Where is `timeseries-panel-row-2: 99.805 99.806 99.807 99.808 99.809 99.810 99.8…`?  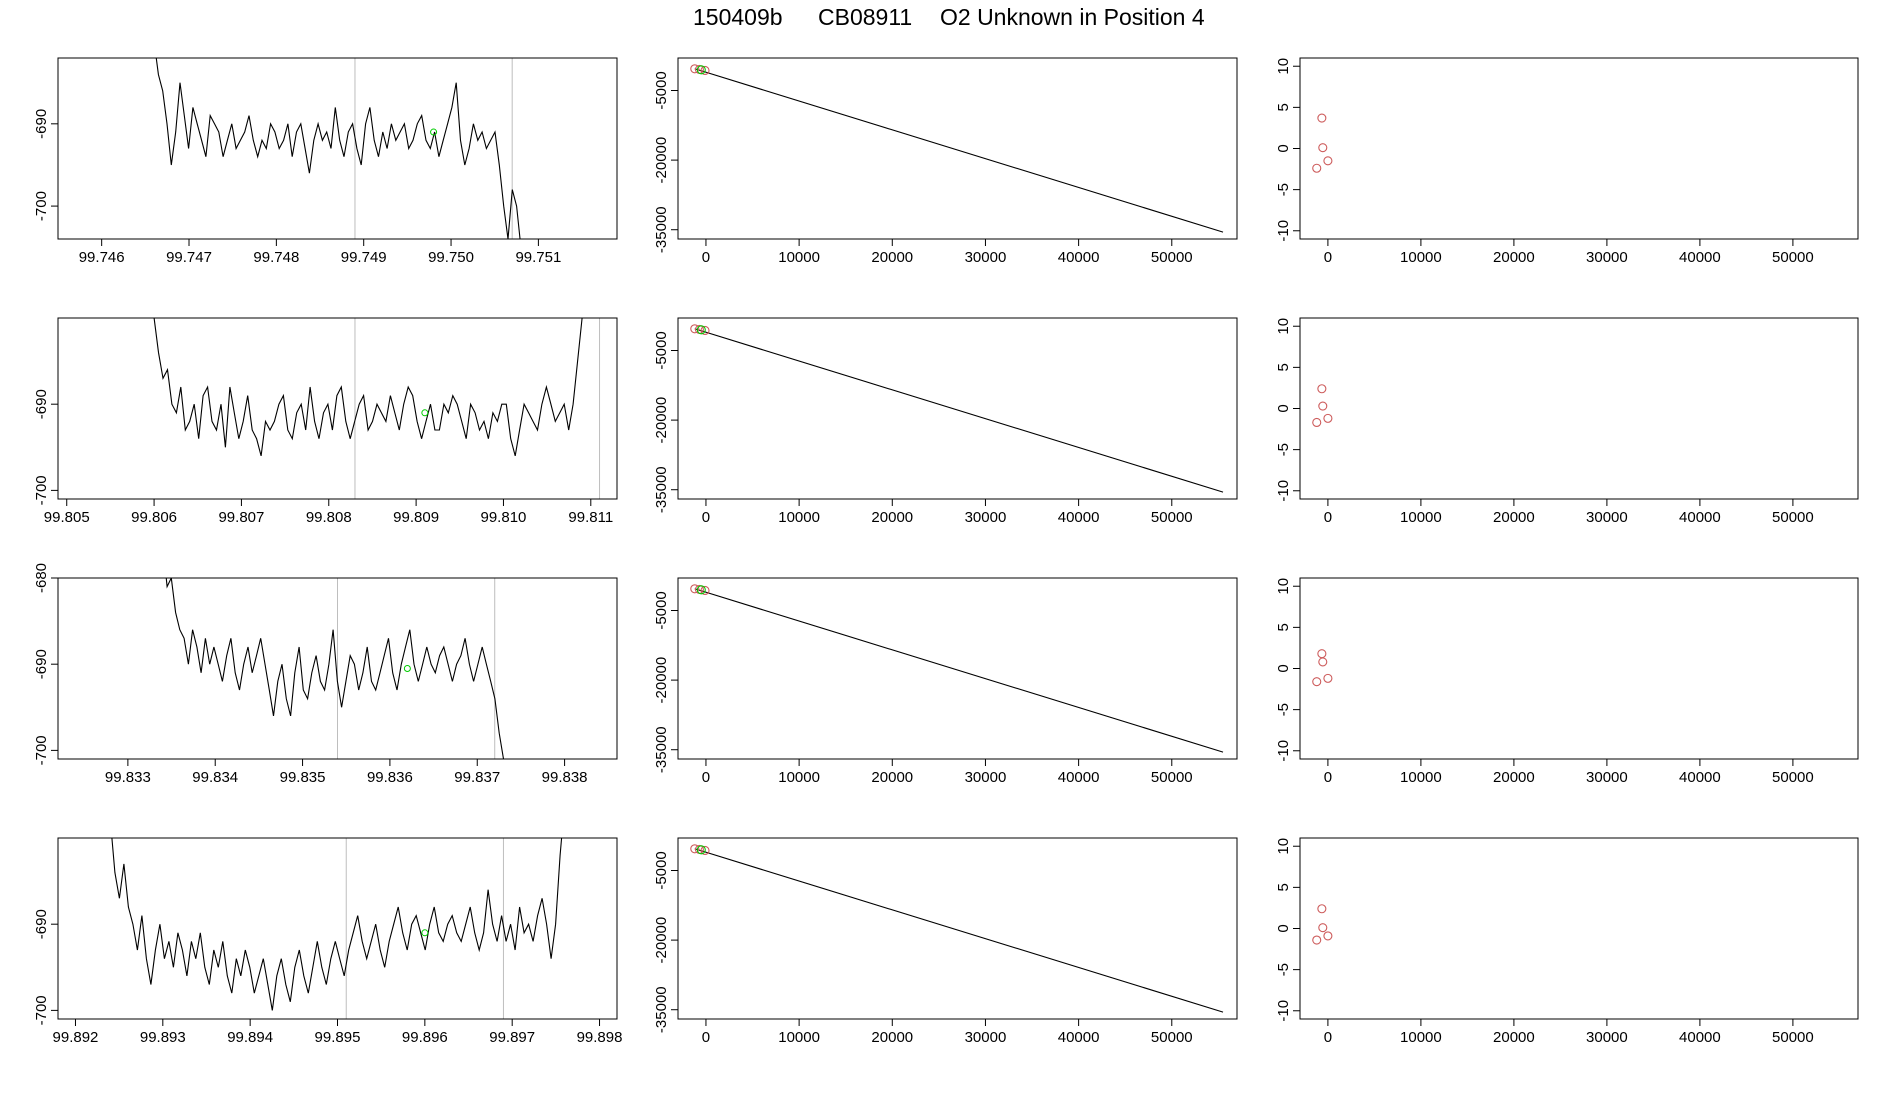
timeseries-panel-row-2: 99.805 99.806 99.807 99.808 99.809 99.810 99.8… is located at coordinates (325, 421).